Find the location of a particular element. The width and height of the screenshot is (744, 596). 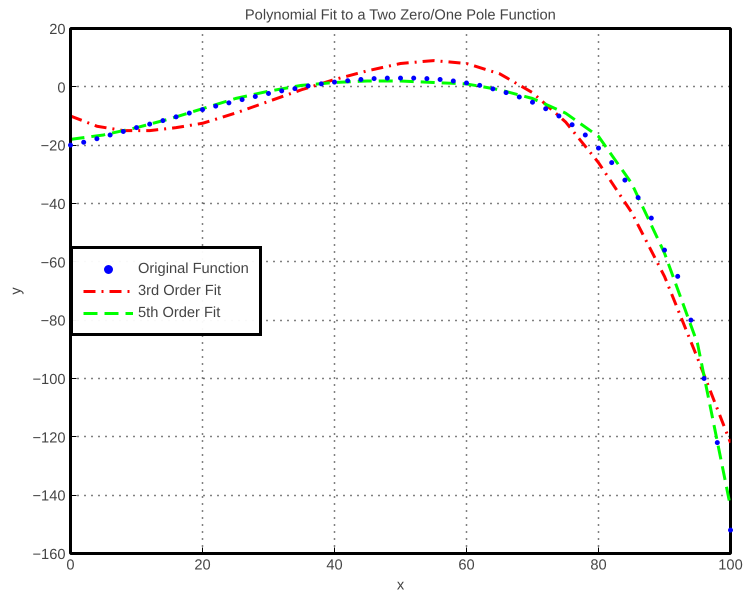

x-axis-title: x is located at coordinates (400, 586).